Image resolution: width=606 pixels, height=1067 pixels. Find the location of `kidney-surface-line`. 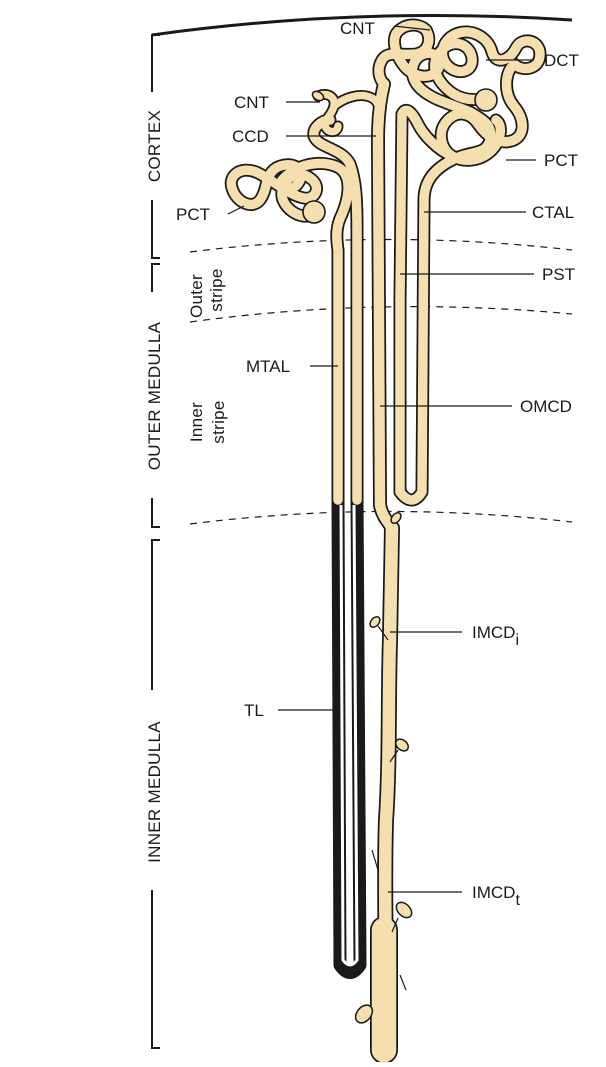

kidney-surface-line is located at coordinates (362, 25).